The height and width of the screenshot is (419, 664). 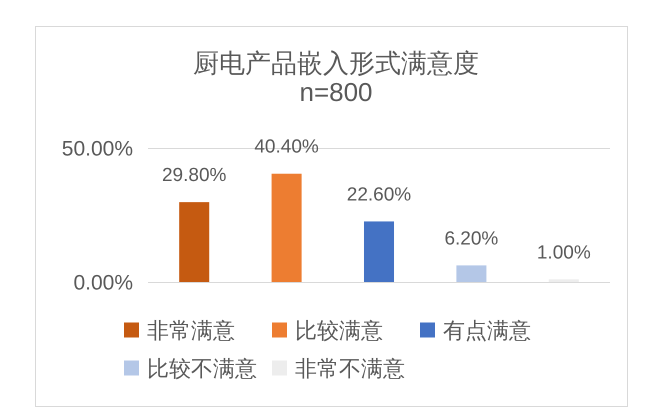 What do you see at coordinates (191, 330) in the screenshot?
I see `legend-label: 非常满意` at bounding box center [191, 330].